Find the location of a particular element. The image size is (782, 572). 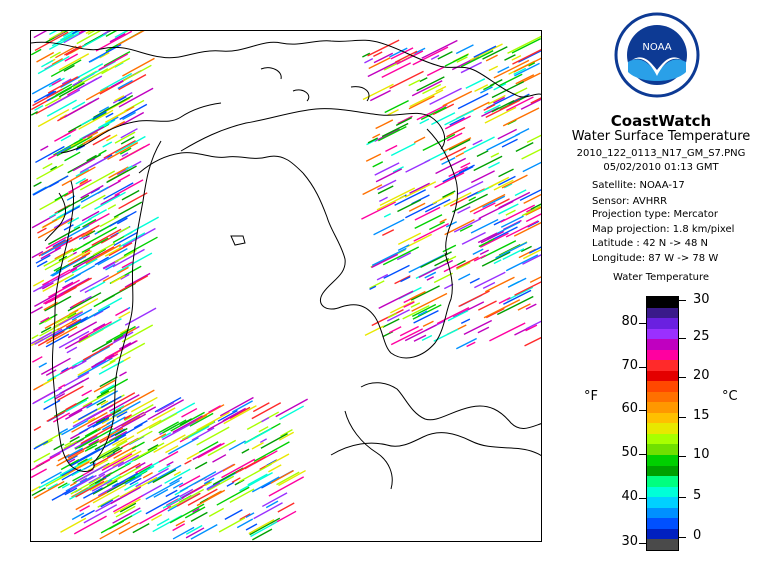

color-swatch is located at coordinates (662, 355).